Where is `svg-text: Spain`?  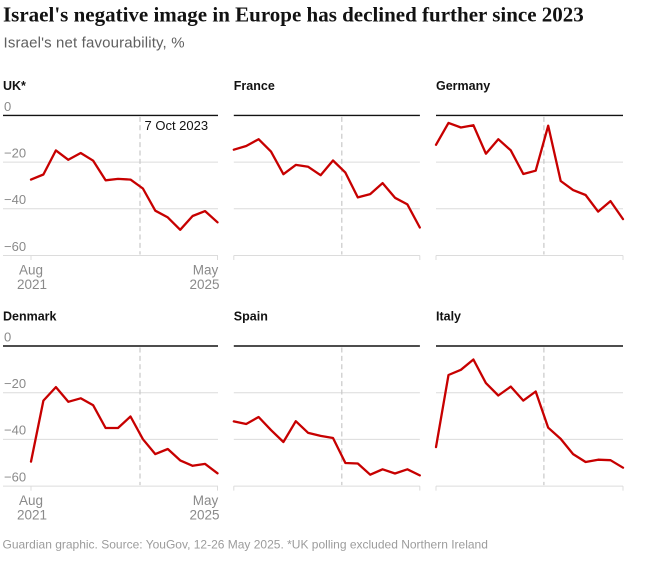 svg-text: Spain is located at coordinates (251, 316).